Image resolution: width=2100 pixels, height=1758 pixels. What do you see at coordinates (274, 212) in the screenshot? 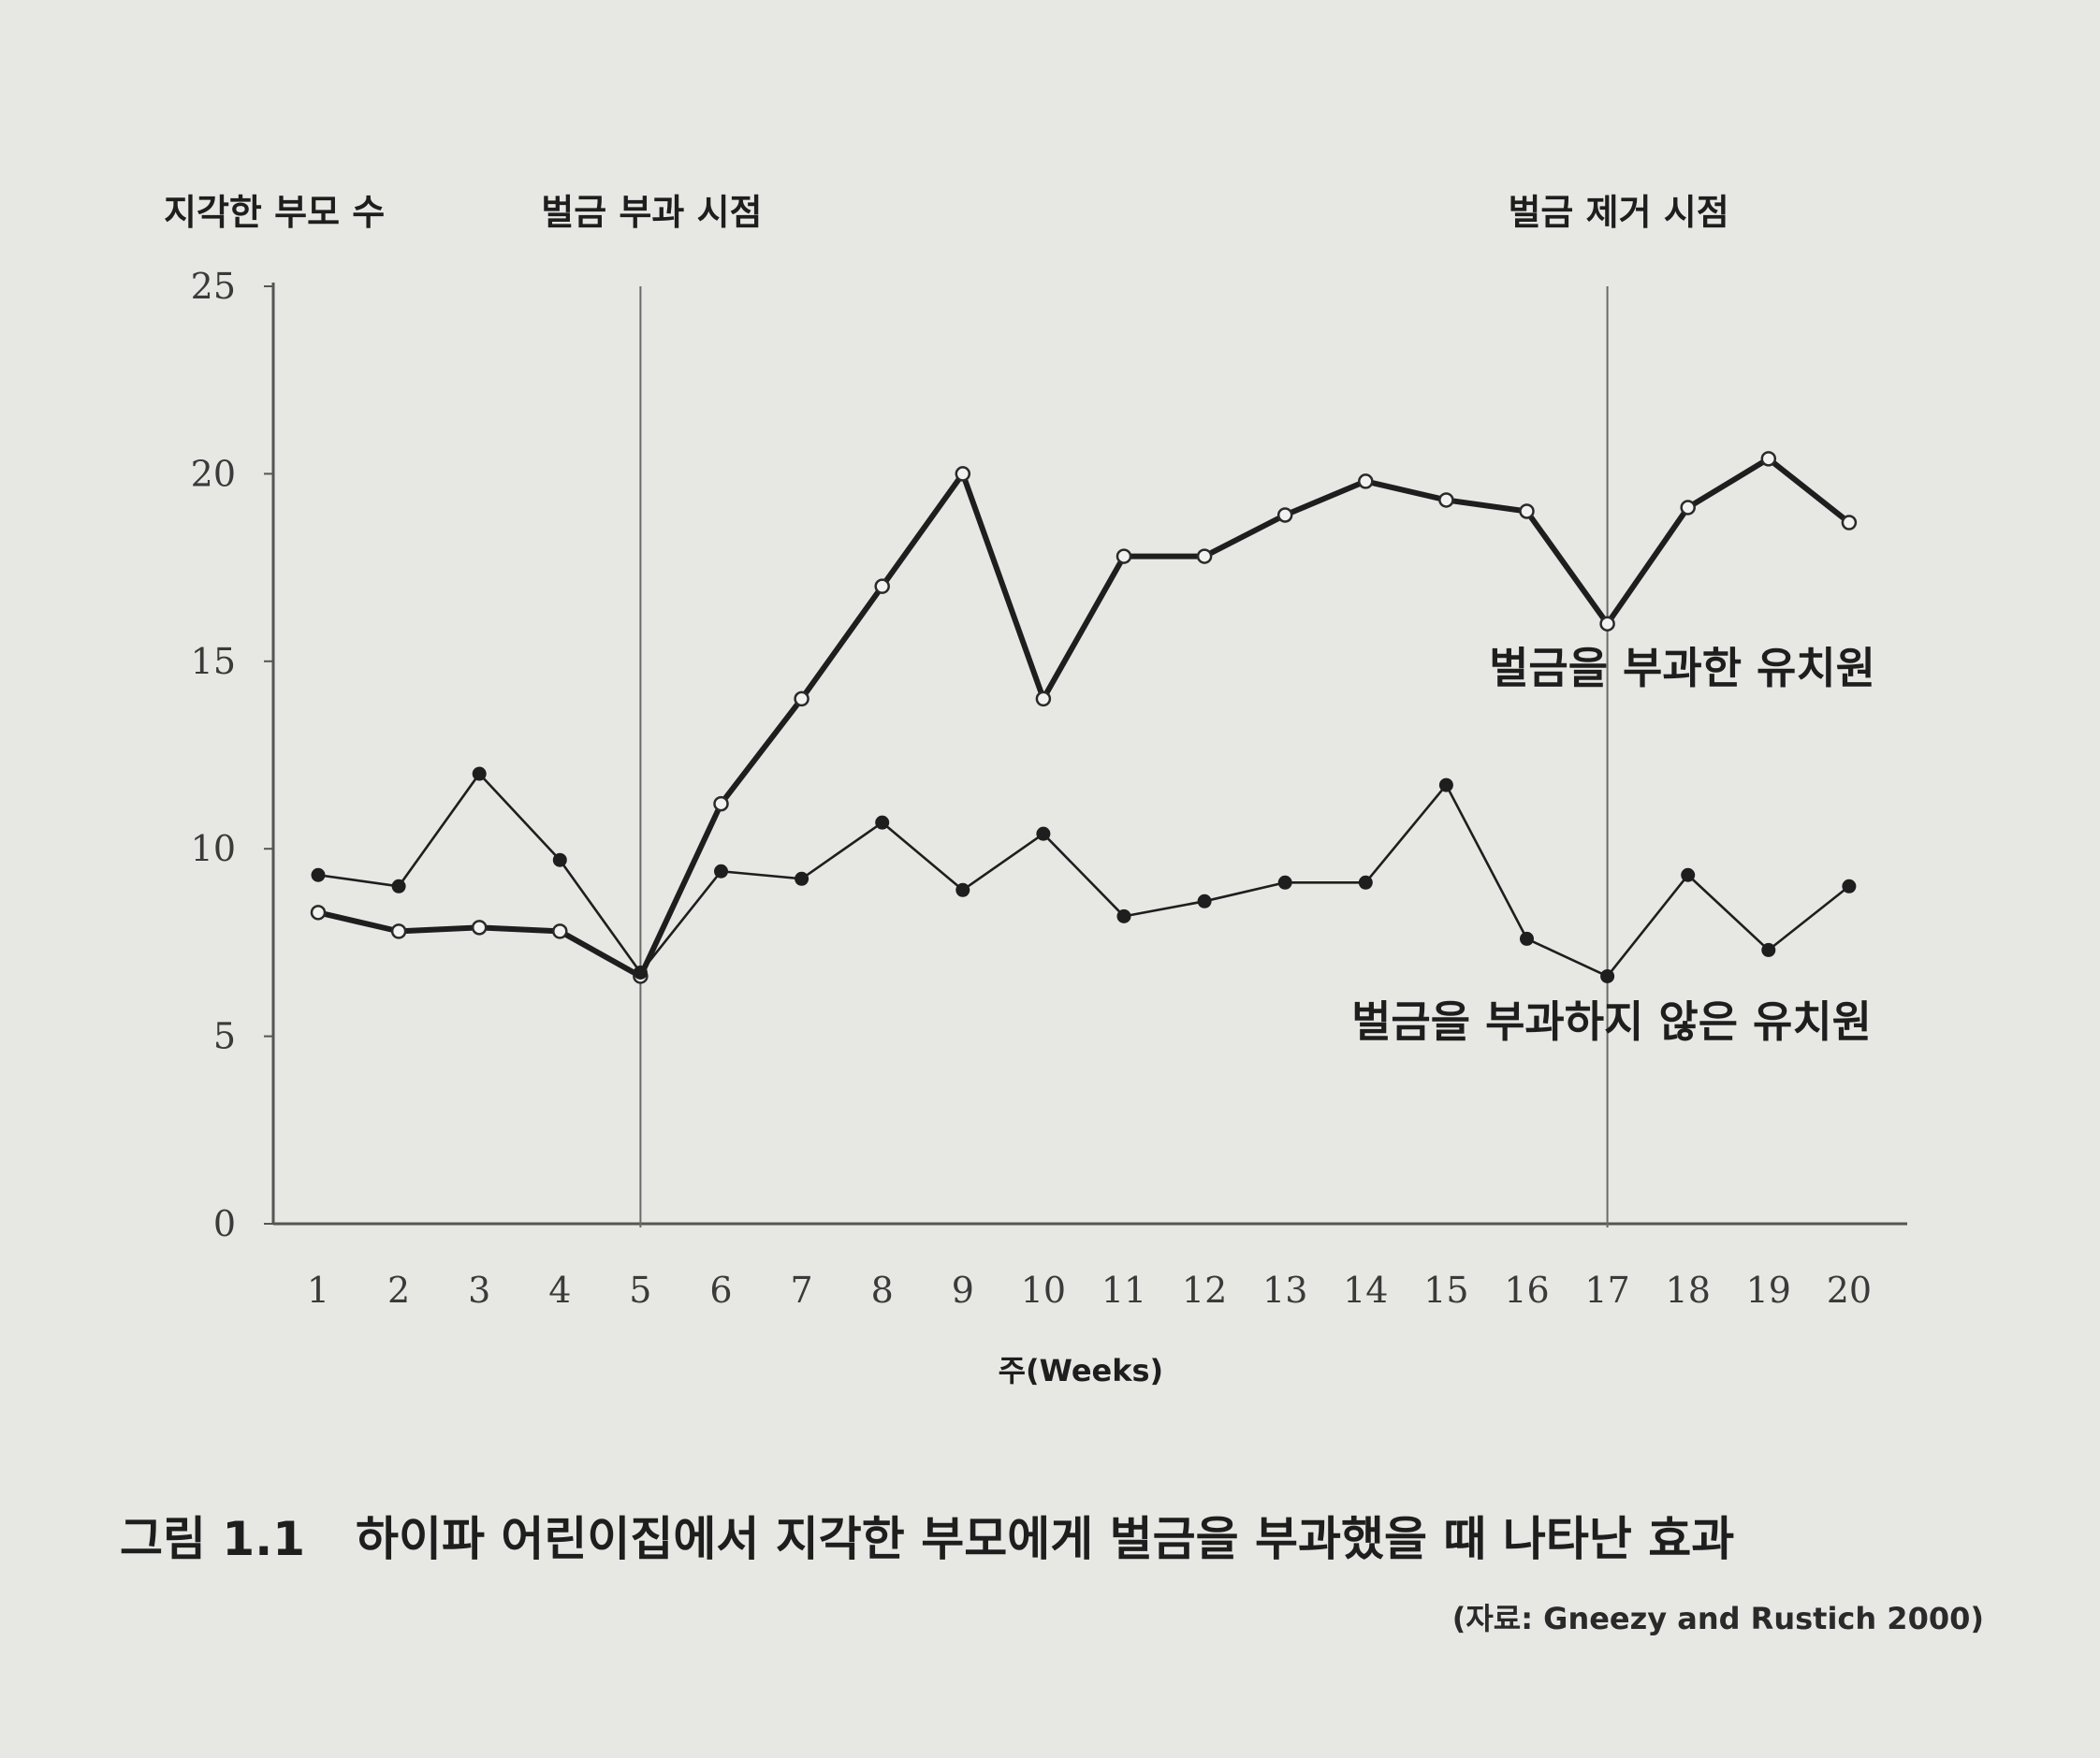
I see `y-axis-title: 지각한 부모 수` at bounding box center [274, 212].